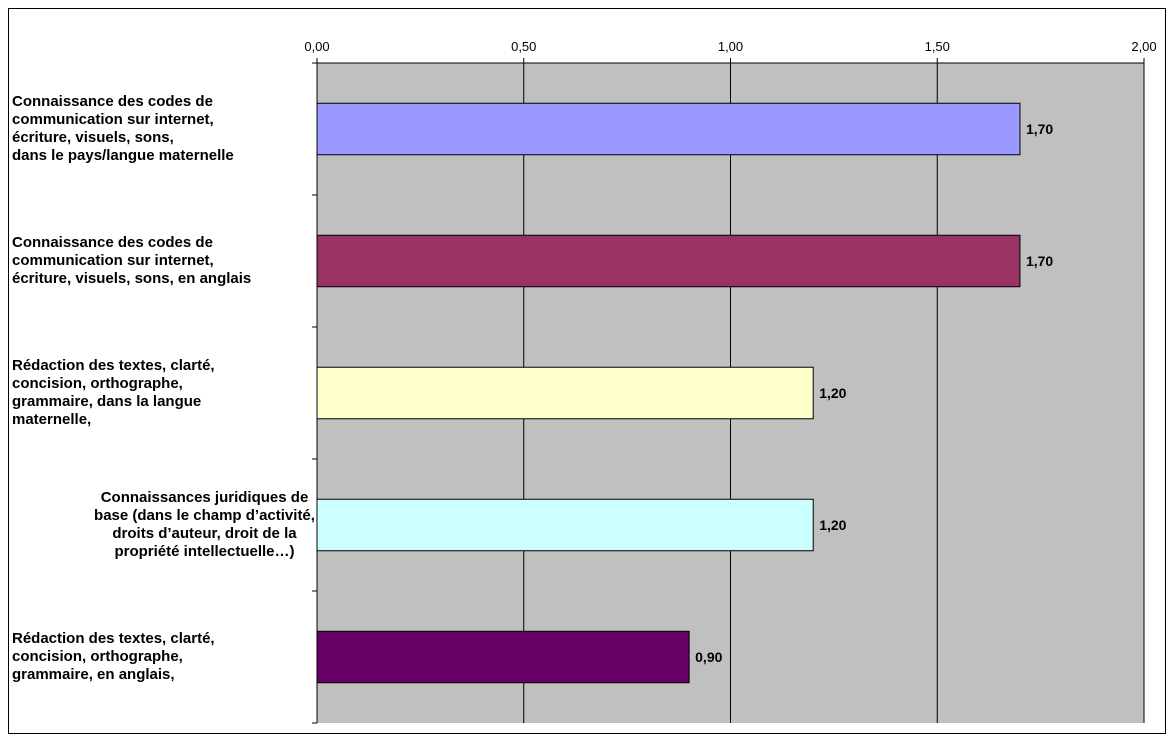 This screenshot has height=738, width=1171. I want to click on x-tick-label: 2,00, so click(1143, 46).